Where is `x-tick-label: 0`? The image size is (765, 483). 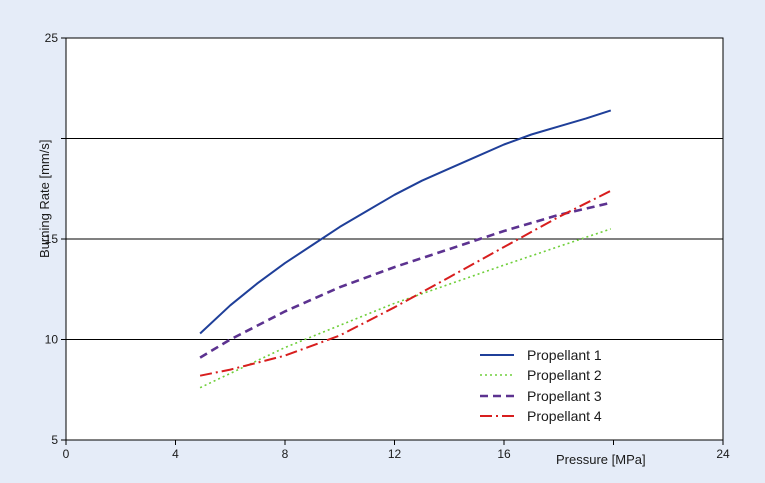 x-tick-label: 0 is located at coordinates (66, 454).